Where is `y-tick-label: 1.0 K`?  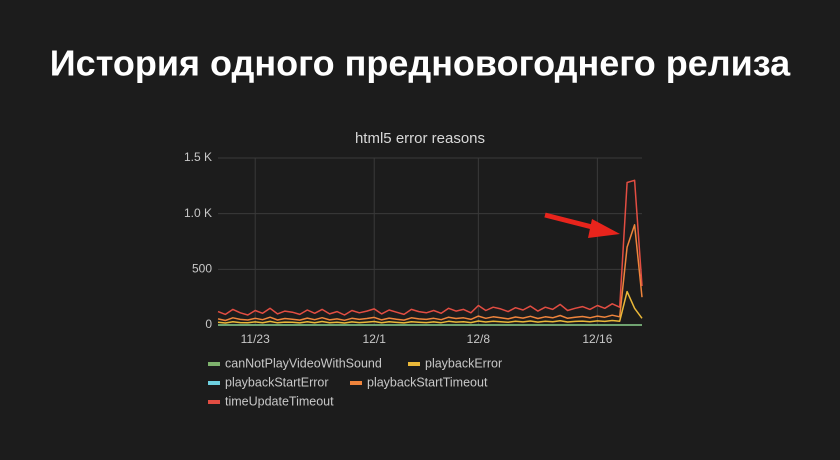 y-tick-label: 1.0 K is located at coordinates (198, 213).